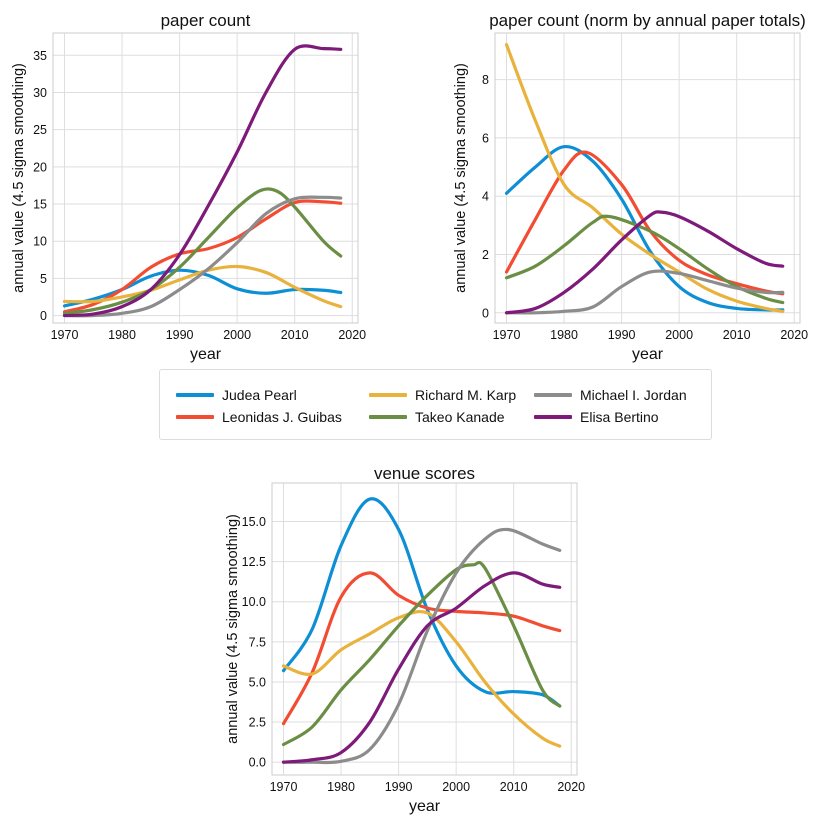 The image size is (830, 830). What do you see at coordinates (257, 723) in the screenshot?
I see `y-tick-label: 2.5` at bounding box center [257, 723].